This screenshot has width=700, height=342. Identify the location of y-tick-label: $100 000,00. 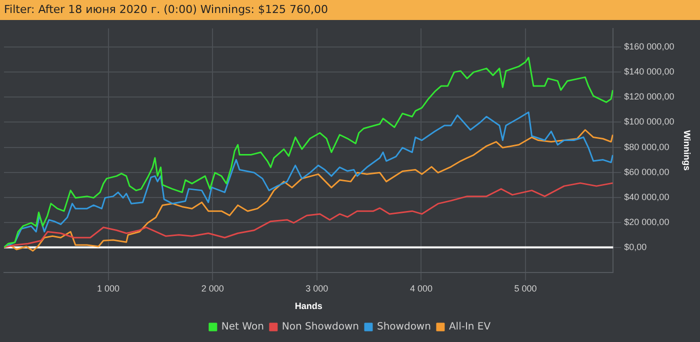
(649, 121).